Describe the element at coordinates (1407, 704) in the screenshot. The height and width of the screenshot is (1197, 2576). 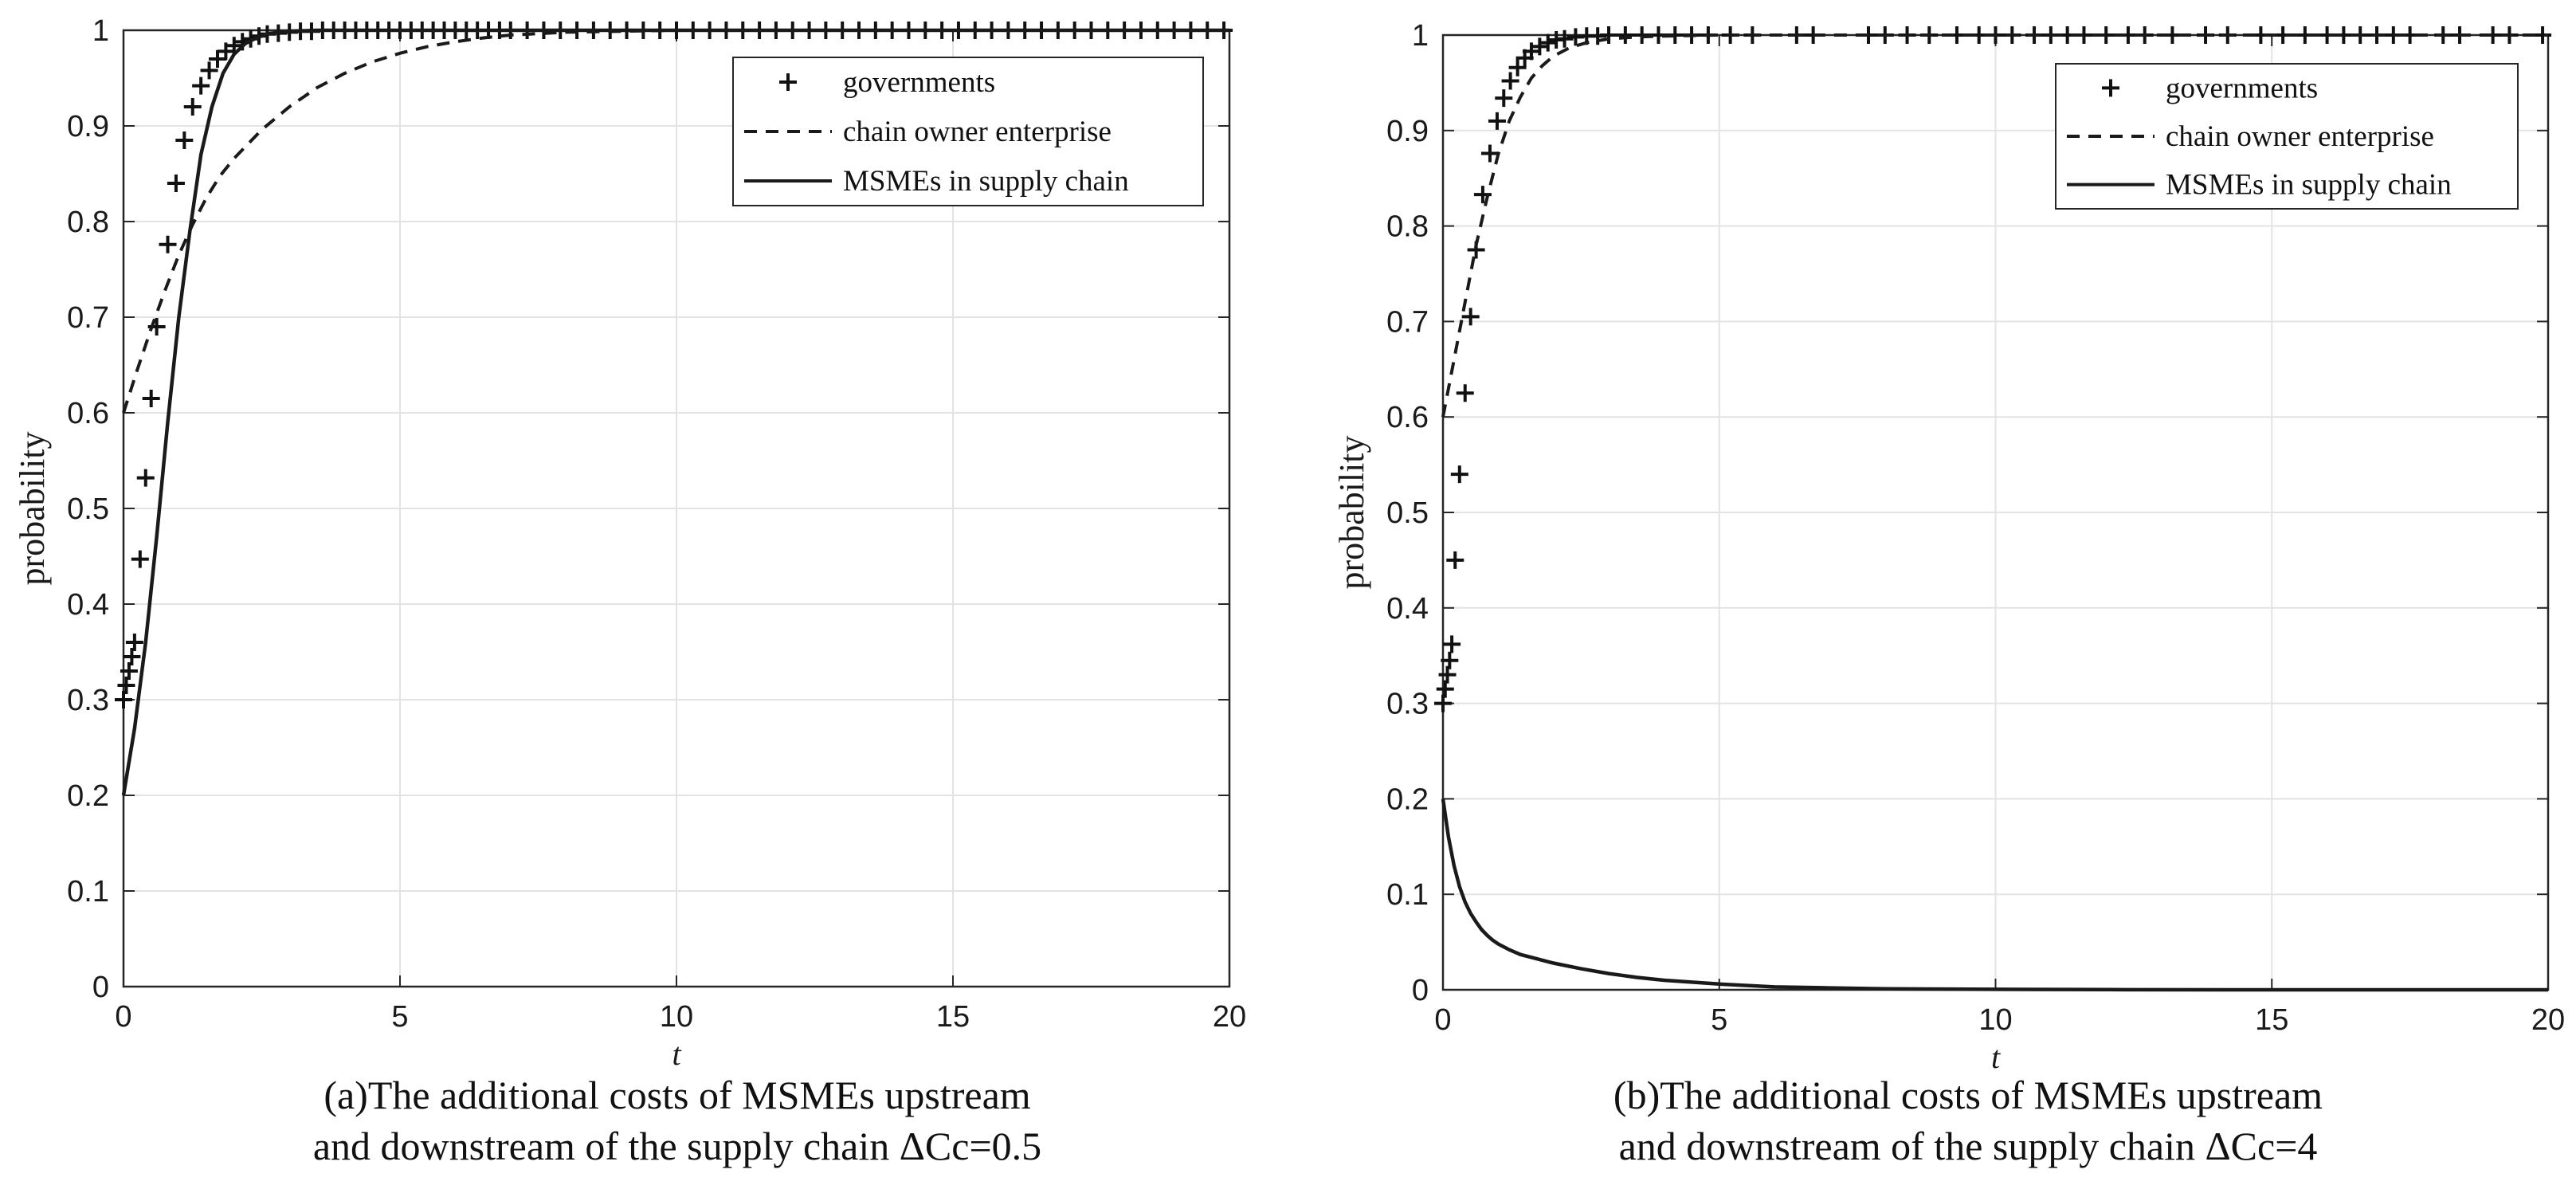
I see `chart-b-ytick-label-3: 0.3` at that location.